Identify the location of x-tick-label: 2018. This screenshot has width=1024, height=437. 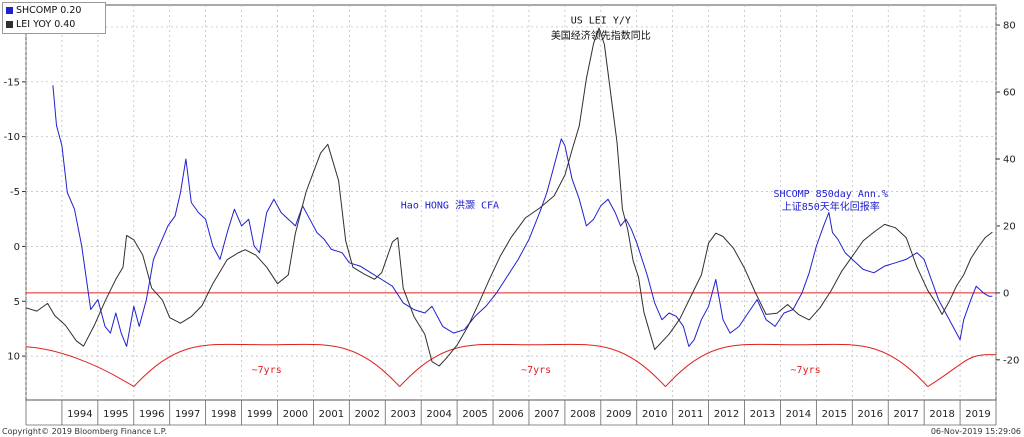
(941, 414).